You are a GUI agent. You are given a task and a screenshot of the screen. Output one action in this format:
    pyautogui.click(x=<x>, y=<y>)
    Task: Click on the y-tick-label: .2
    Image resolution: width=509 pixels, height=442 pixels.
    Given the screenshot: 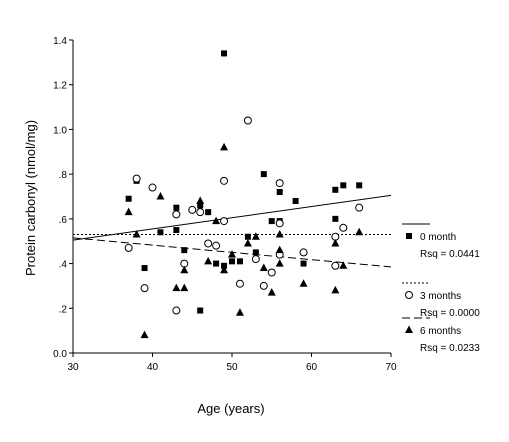 What is the action you would take?
    pyautogui.click(x=63, y=309)
    